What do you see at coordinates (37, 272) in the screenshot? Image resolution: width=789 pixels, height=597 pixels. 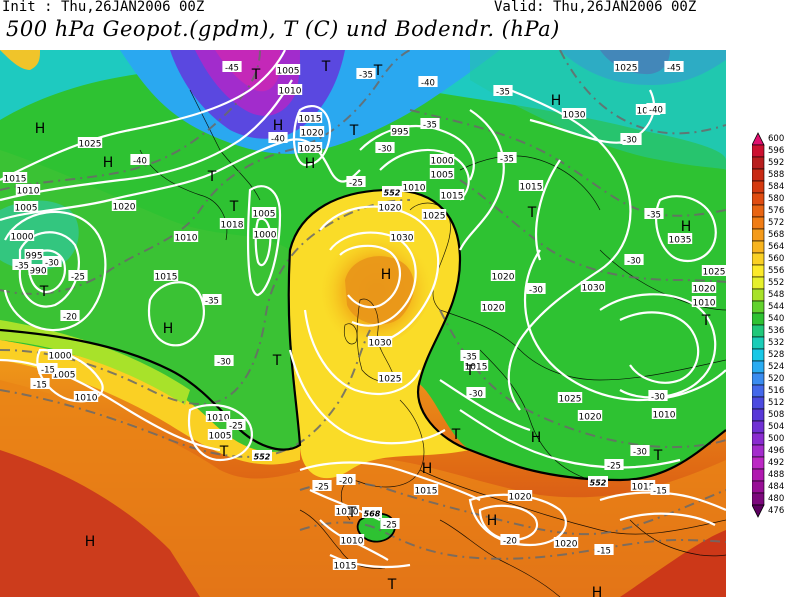 I see `pressure-label-text: 990` at bounding box center [37, 272].